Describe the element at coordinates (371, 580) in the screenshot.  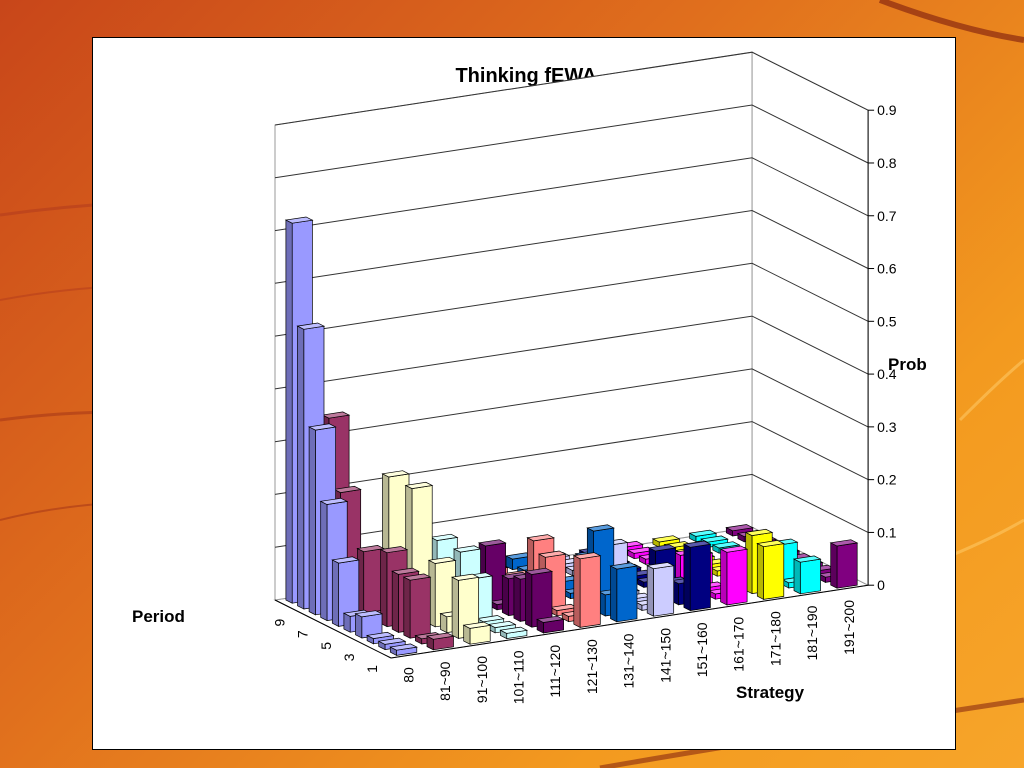
I see `bar-81~90-period-7` at that location.